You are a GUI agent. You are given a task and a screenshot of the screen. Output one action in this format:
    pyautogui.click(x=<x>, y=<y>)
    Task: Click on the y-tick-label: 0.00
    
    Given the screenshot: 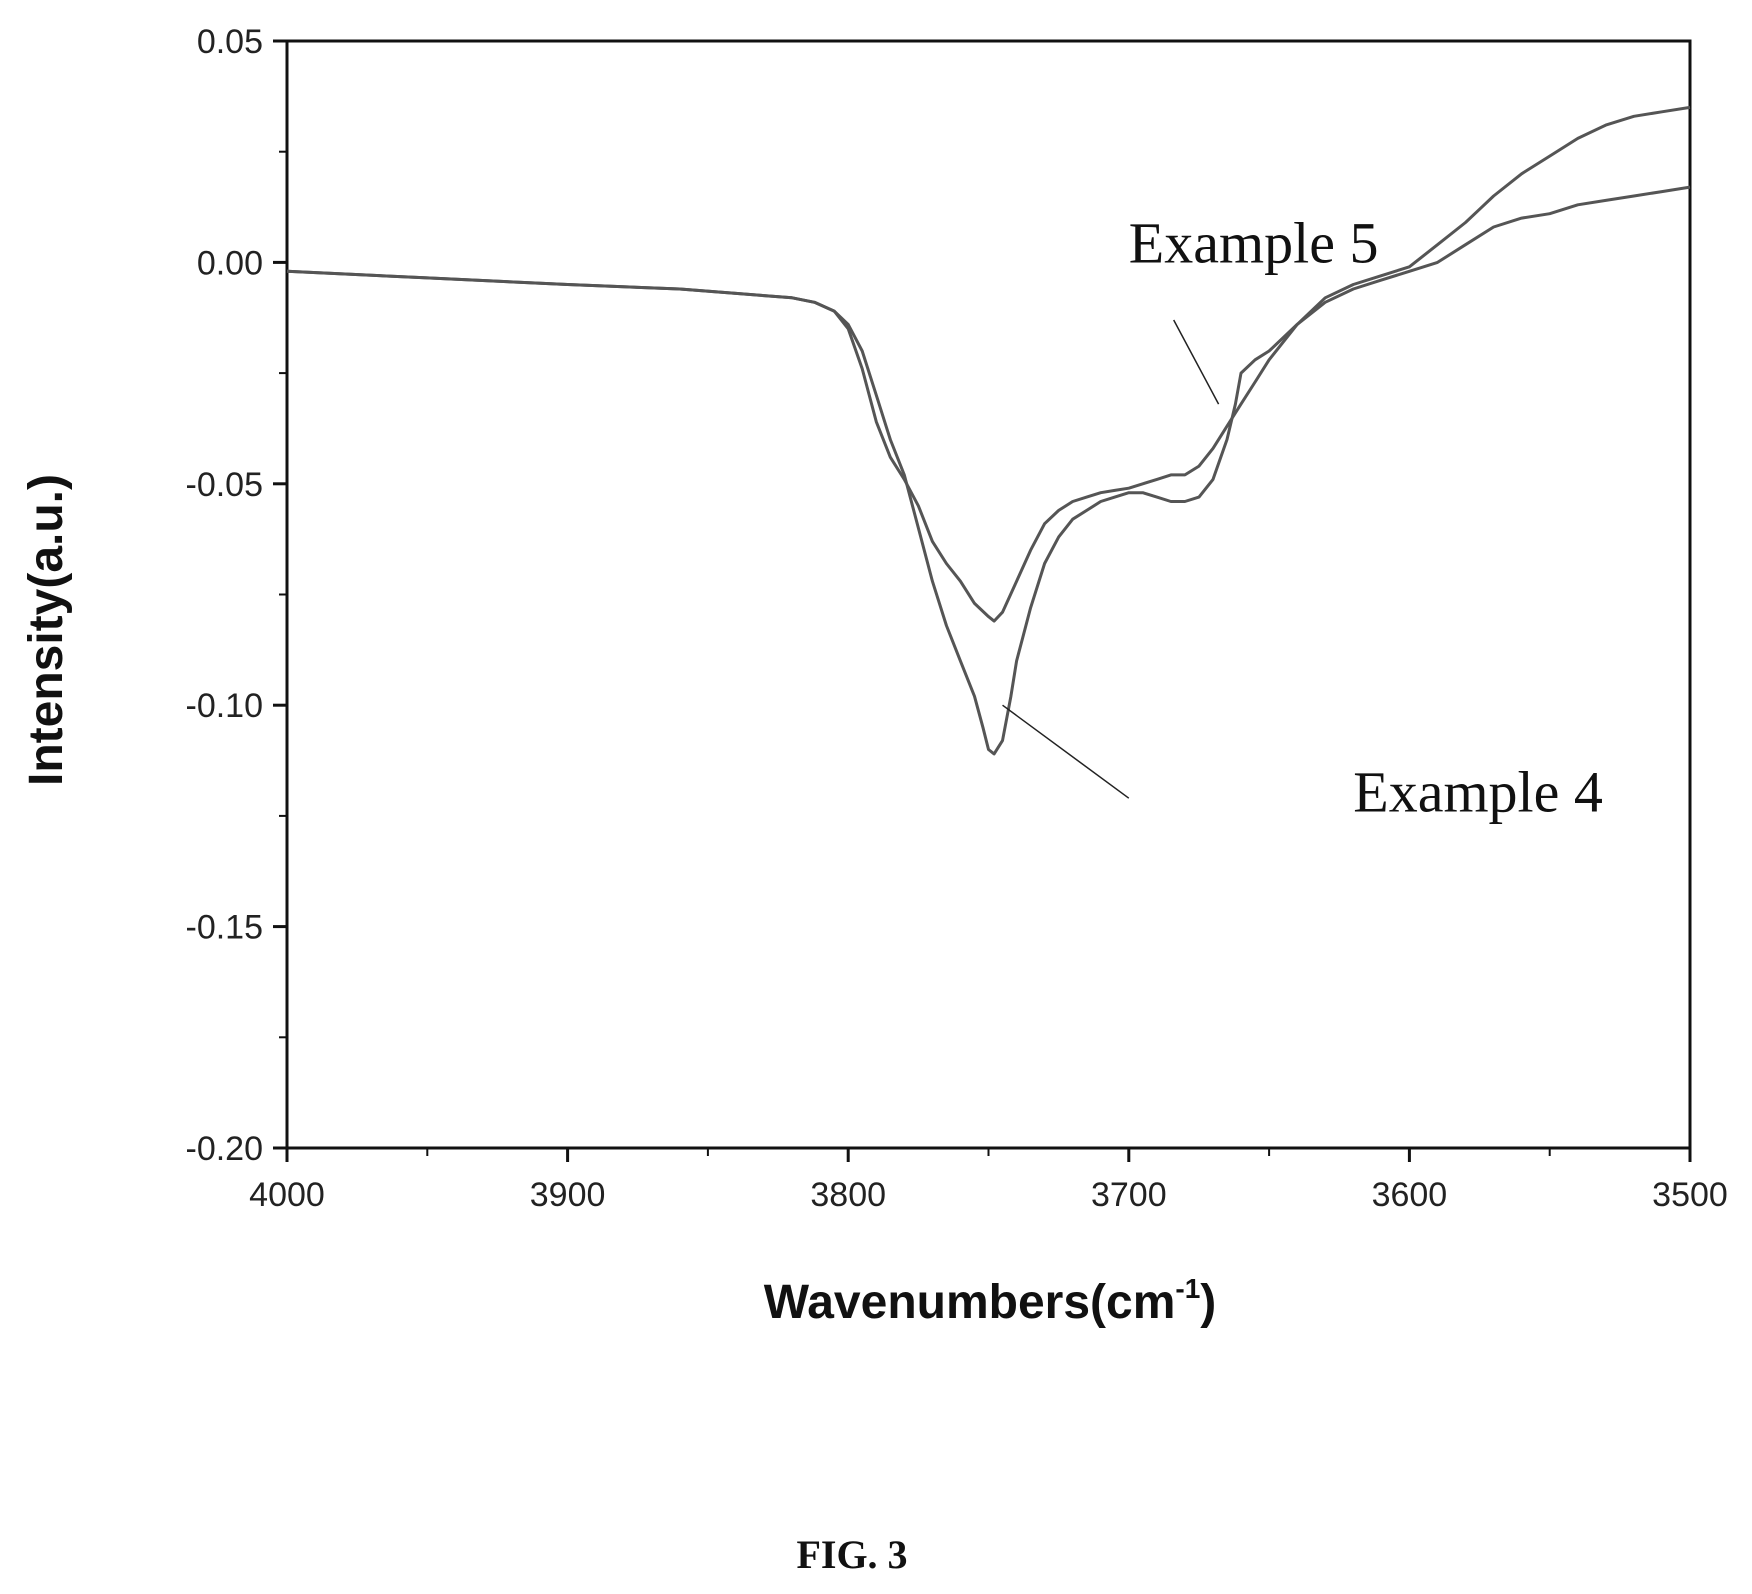 What is the action you would take?
    pyautogui.click(x=230, y=263)
    